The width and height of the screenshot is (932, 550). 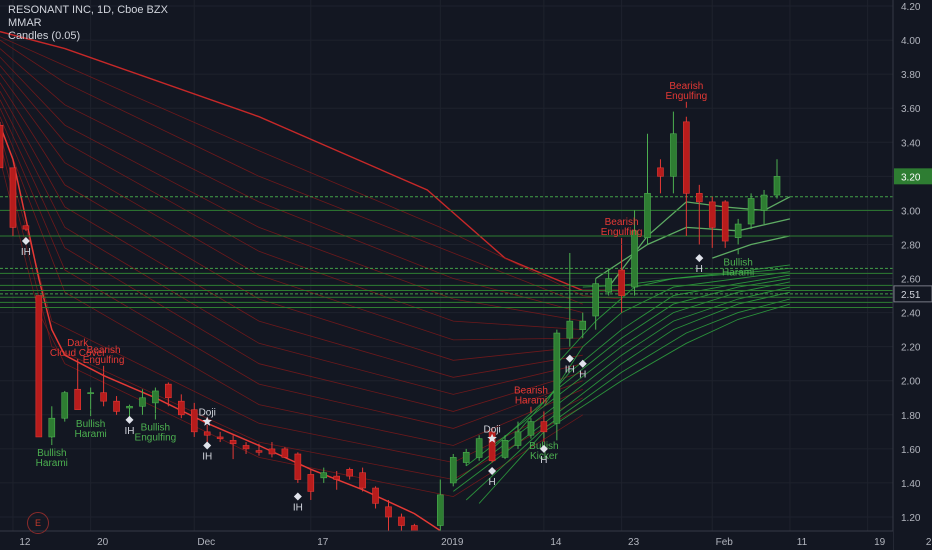 What do you see at coordinates (911, 382) in the screenshot?
I see `price-tick-label: 2.00` at bounding box center [911, 382].